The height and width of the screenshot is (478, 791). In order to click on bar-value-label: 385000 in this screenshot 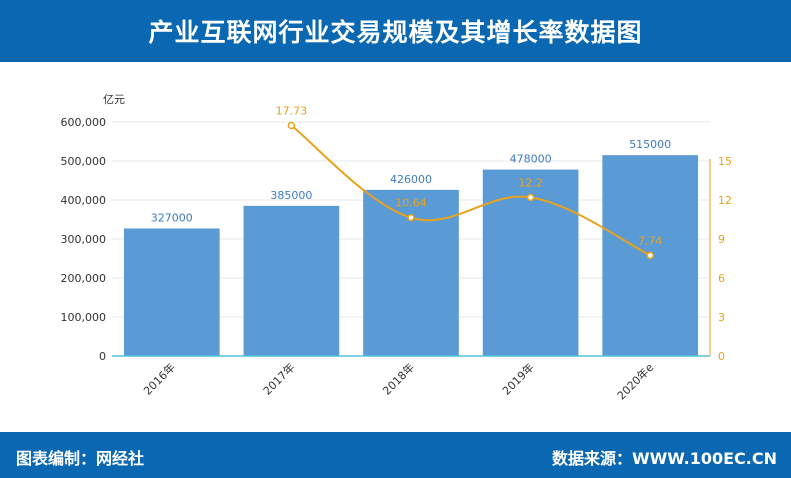, I will do `click(291, 195)`.